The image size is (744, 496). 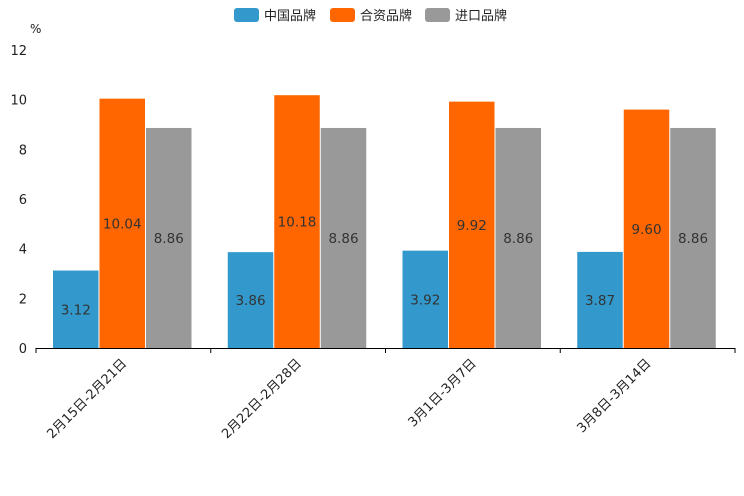 I want to click on y-tick-label: 12, so click(x=18, y=51).